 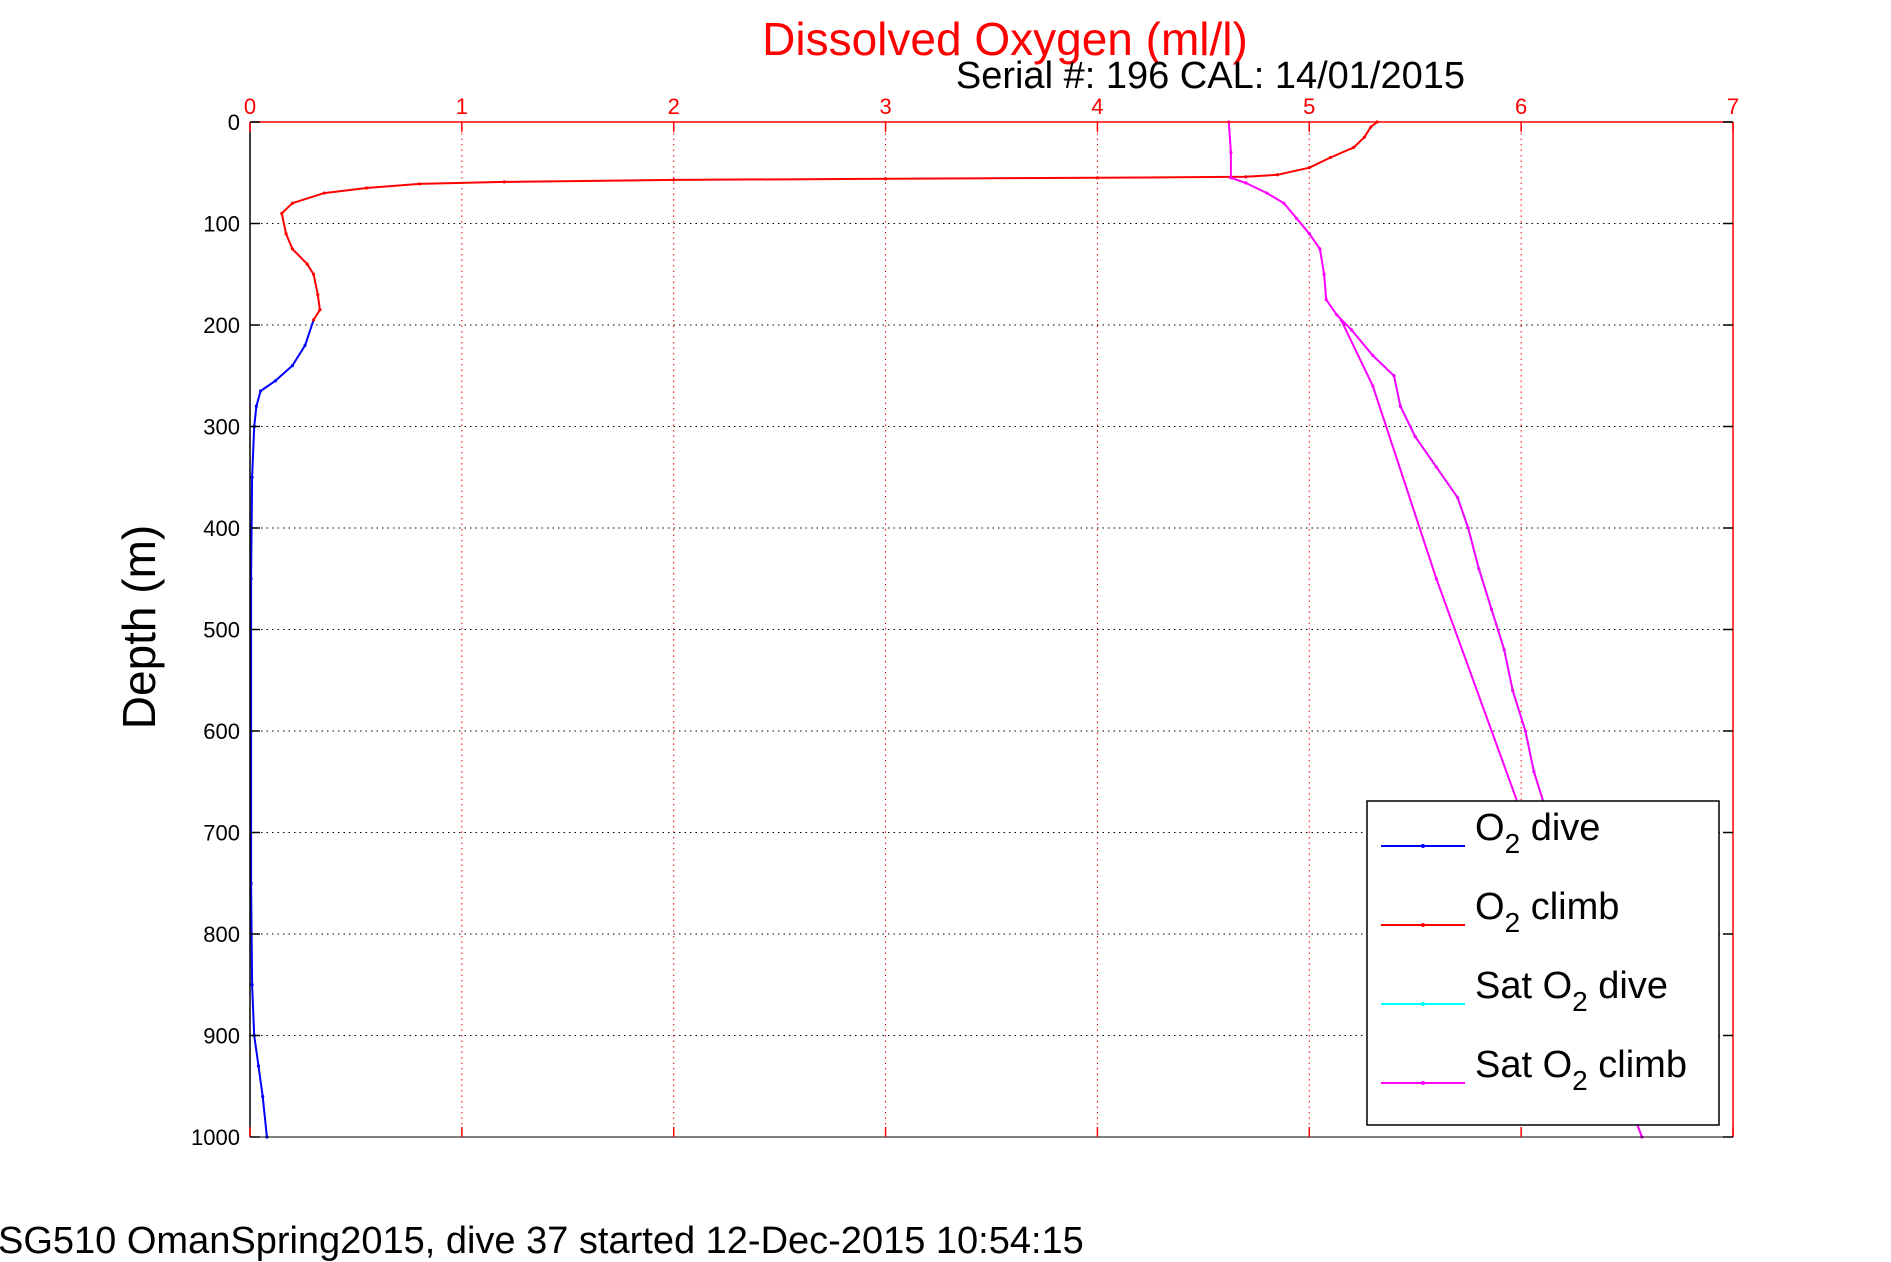 What do you see at coordinates (1521, 106) in the screenshot?
I see `x-tick-label: 6` at bounding box center [1521, 106].